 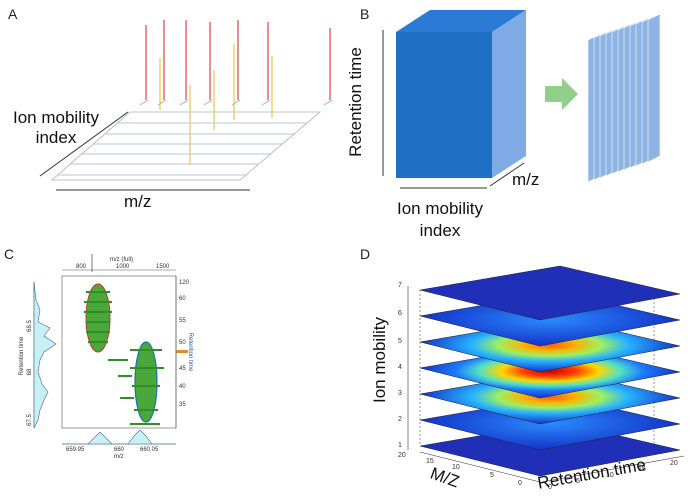 What do you see at coordinates (400, 285) in the screenshot?
I see `panel-d-z-tick: 7` at bounding box center [400, 285].